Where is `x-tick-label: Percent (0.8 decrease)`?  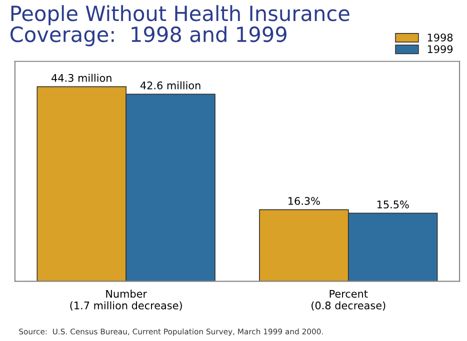
x-tick-label: Percent (0.8 decrease) is located at coordinates (349, 300).